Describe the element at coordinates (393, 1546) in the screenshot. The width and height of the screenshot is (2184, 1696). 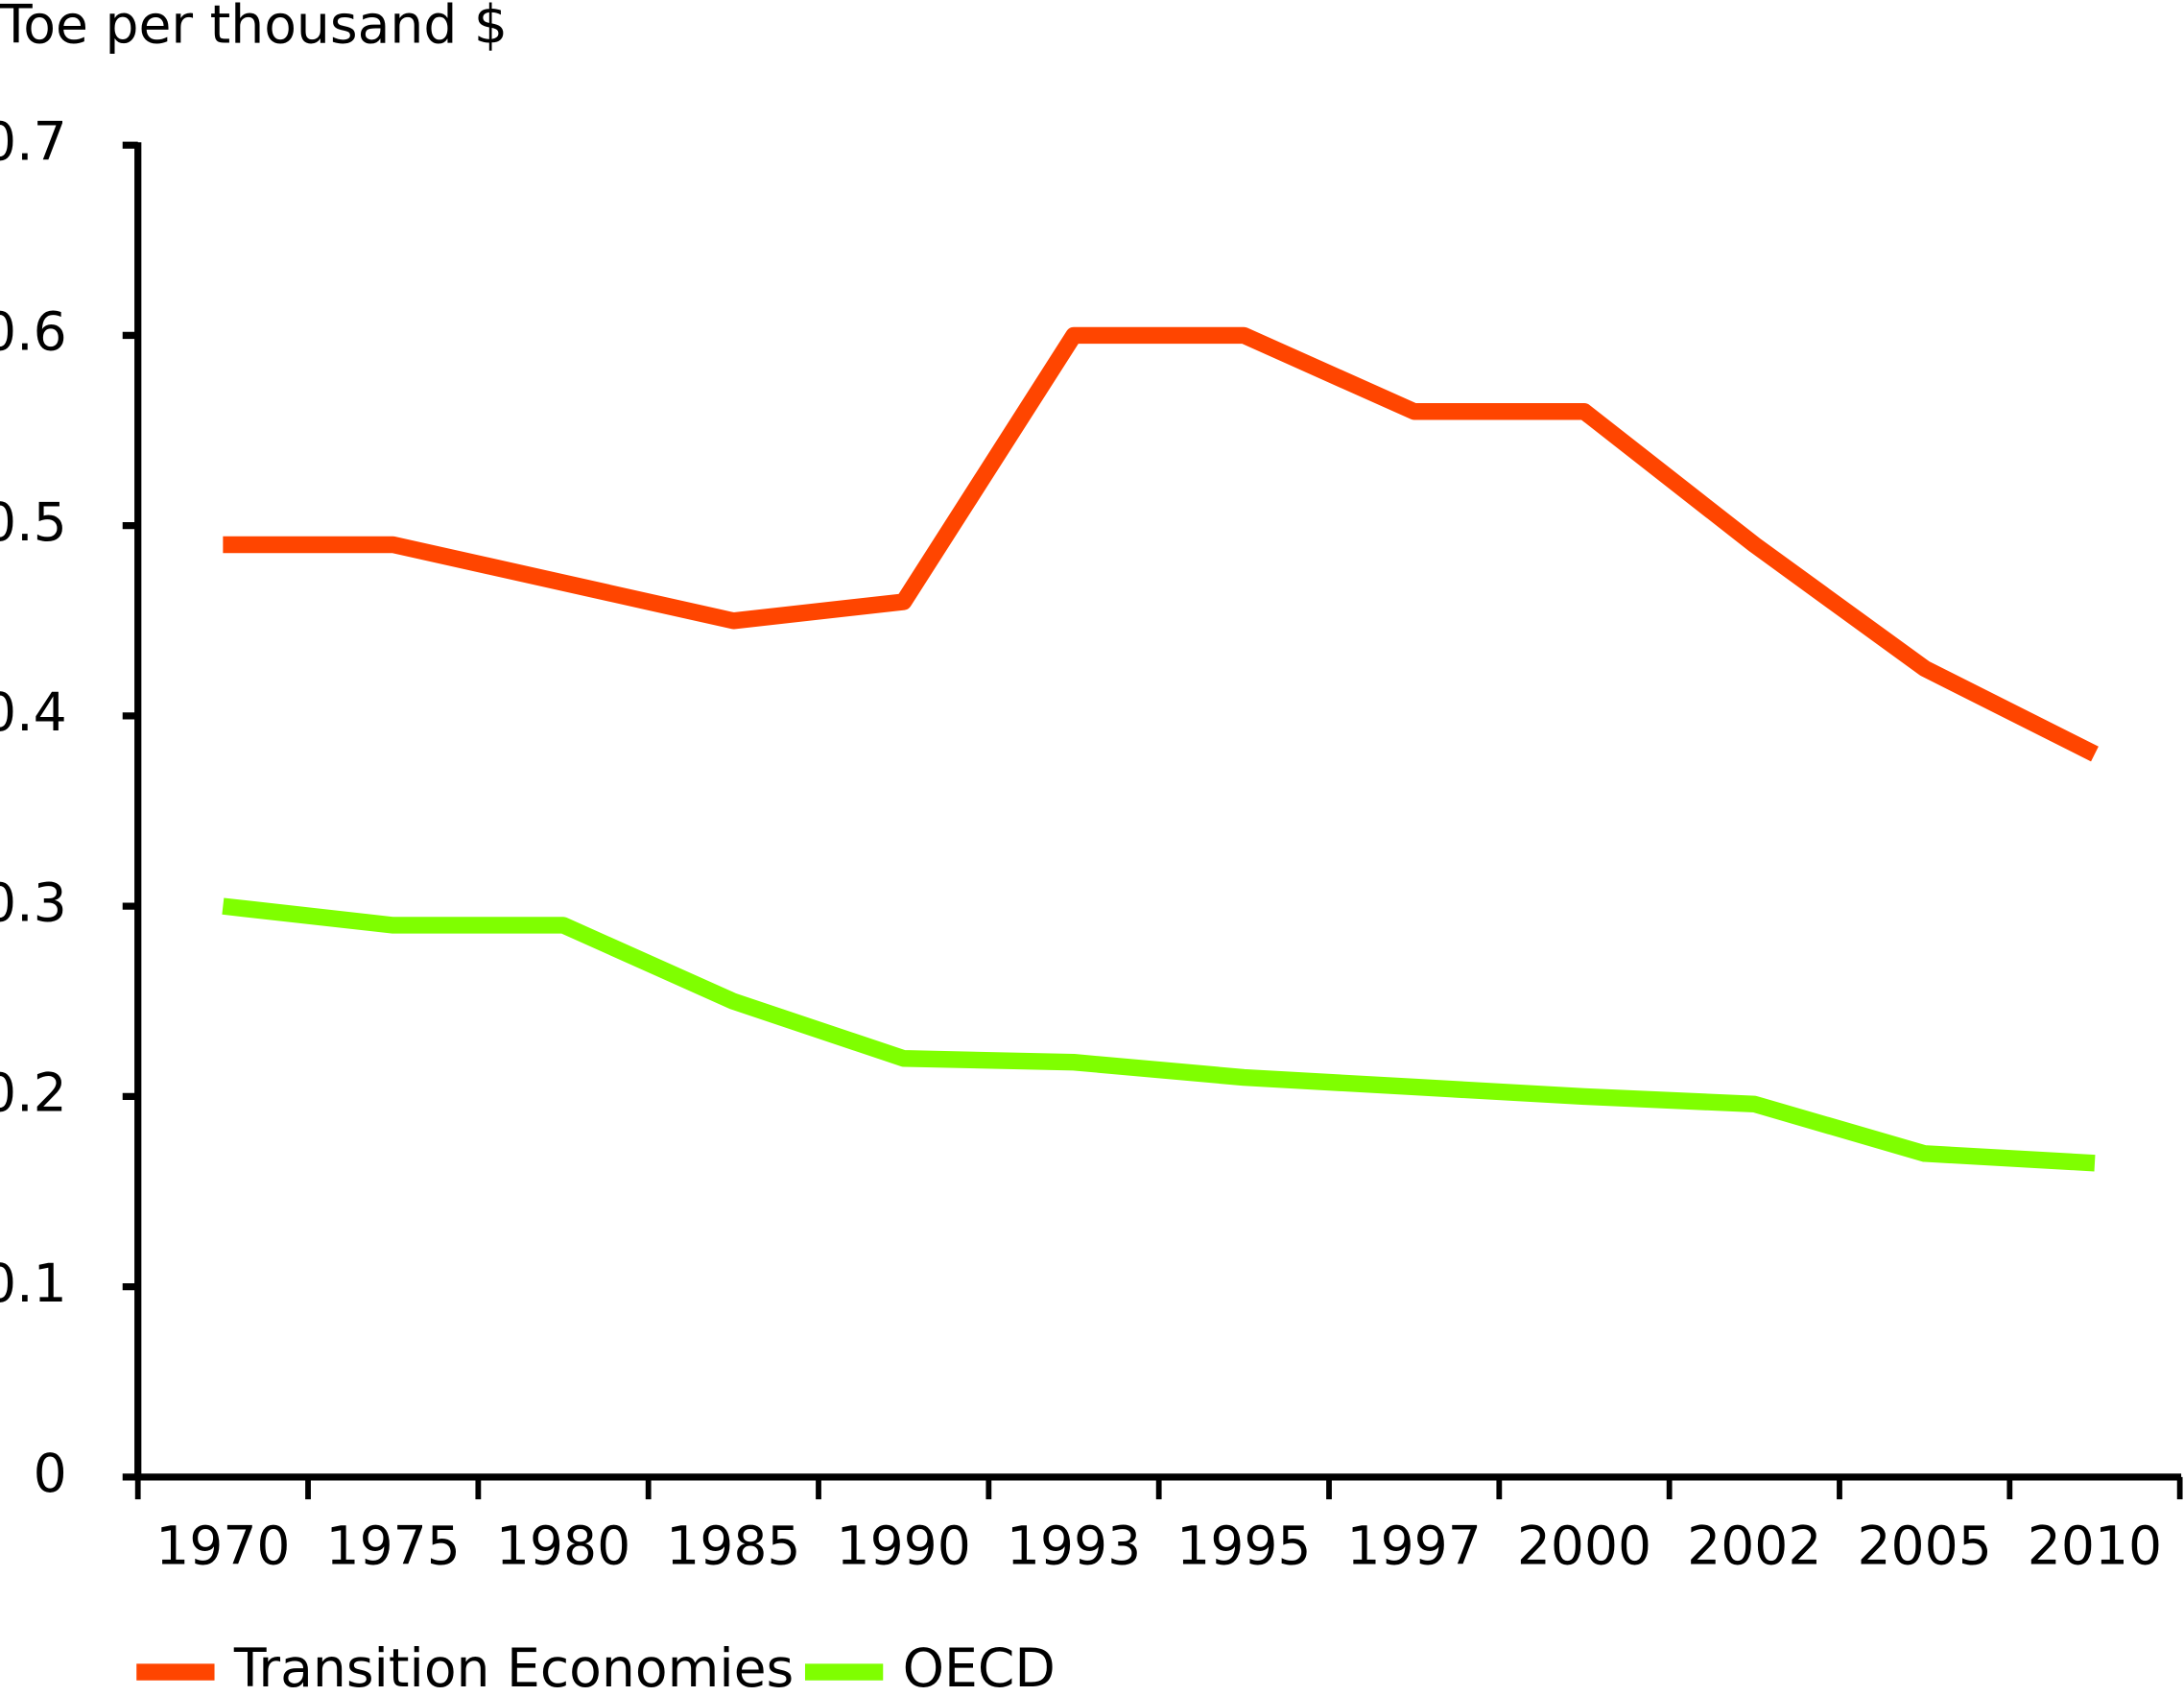
I see `x-tick-label: 1975` at that location.